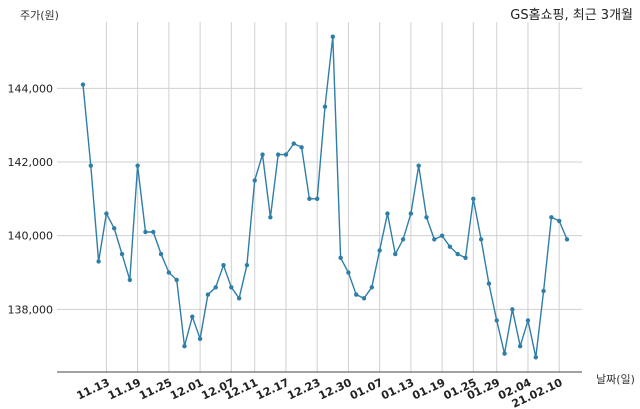 Image resolution: width=640 pixels, height=409 pixels. What do you see at coordinates (31, 162) in the screenshot?
I see `y-tick-label: 142,000` at bounding box center [31, 162].